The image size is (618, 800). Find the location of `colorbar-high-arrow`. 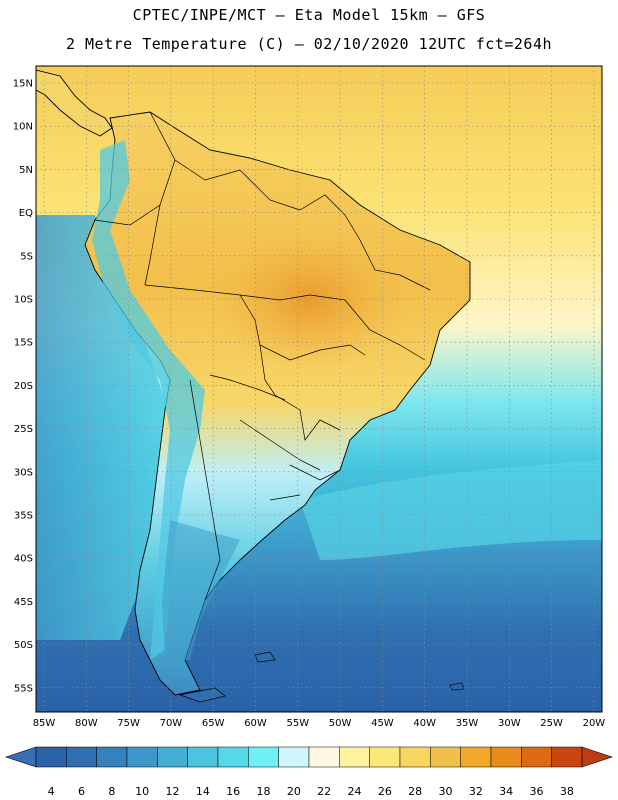

colorbar-high-arrow is located at coordinates (597, 757).